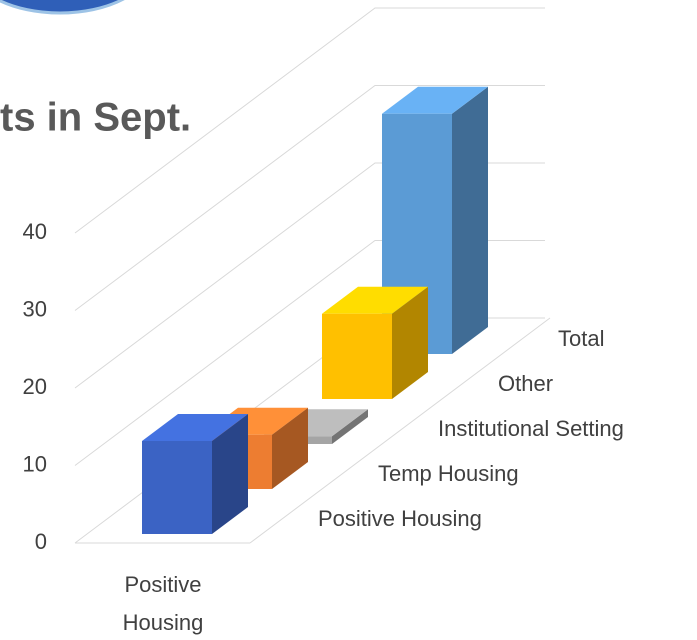 Image resolution: width=697 pixels, height=640 pixels. Describe the element at coordinates (62, 7) in the screenshot. I see `decor-shape` at that location.